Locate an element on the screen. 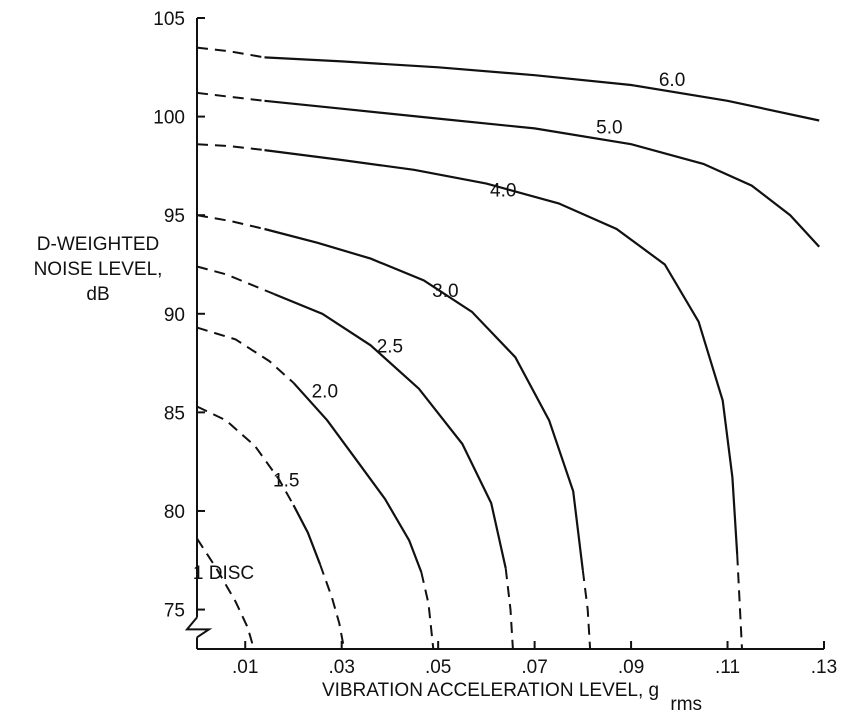 The width and height of the screenshot is (841, 726). curve-3-0-dashed-start is located at coordinates (230, 222).